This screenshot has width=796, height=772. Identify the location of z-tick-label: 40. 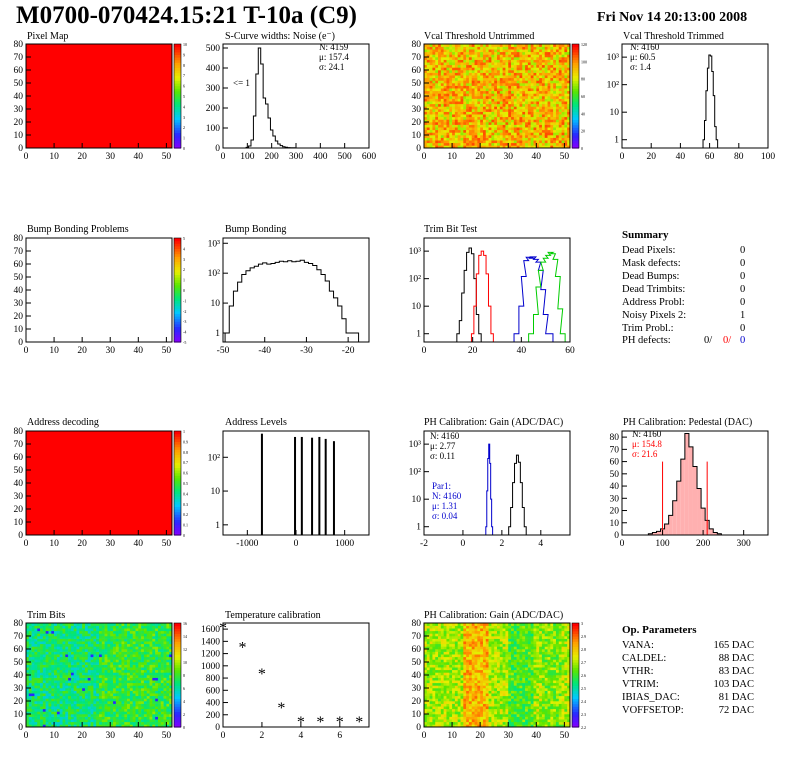
(583, 113).